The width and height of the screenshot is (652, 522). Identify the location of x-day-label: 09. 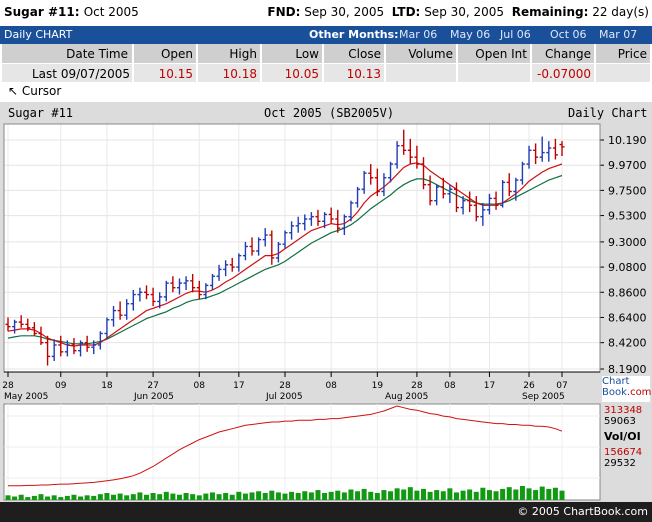
(61, 386).